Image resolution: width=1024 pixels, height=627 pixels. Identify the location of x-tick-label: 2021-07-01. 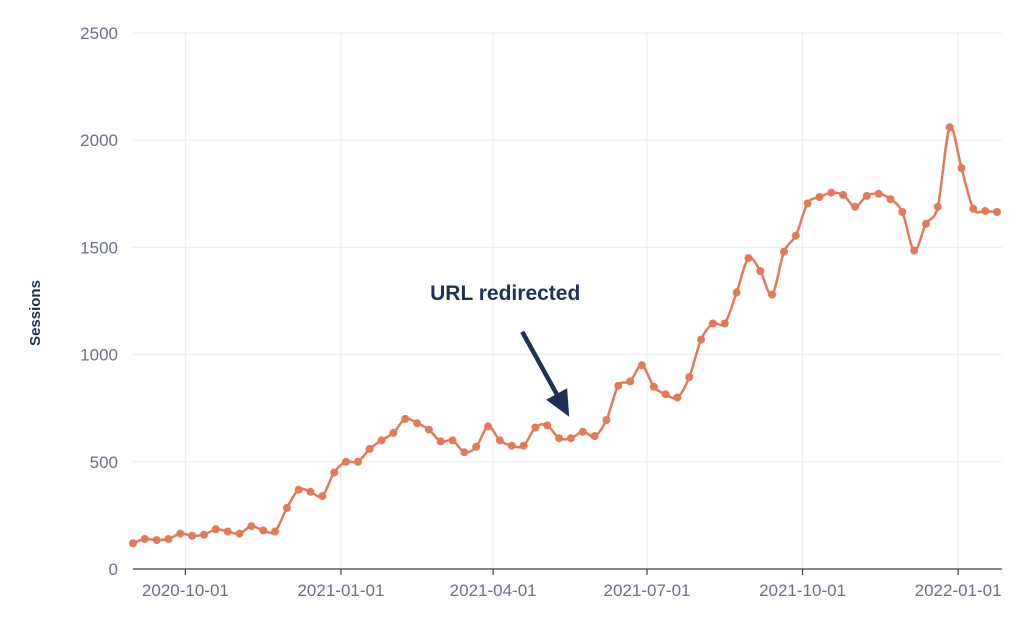
(647, 590).